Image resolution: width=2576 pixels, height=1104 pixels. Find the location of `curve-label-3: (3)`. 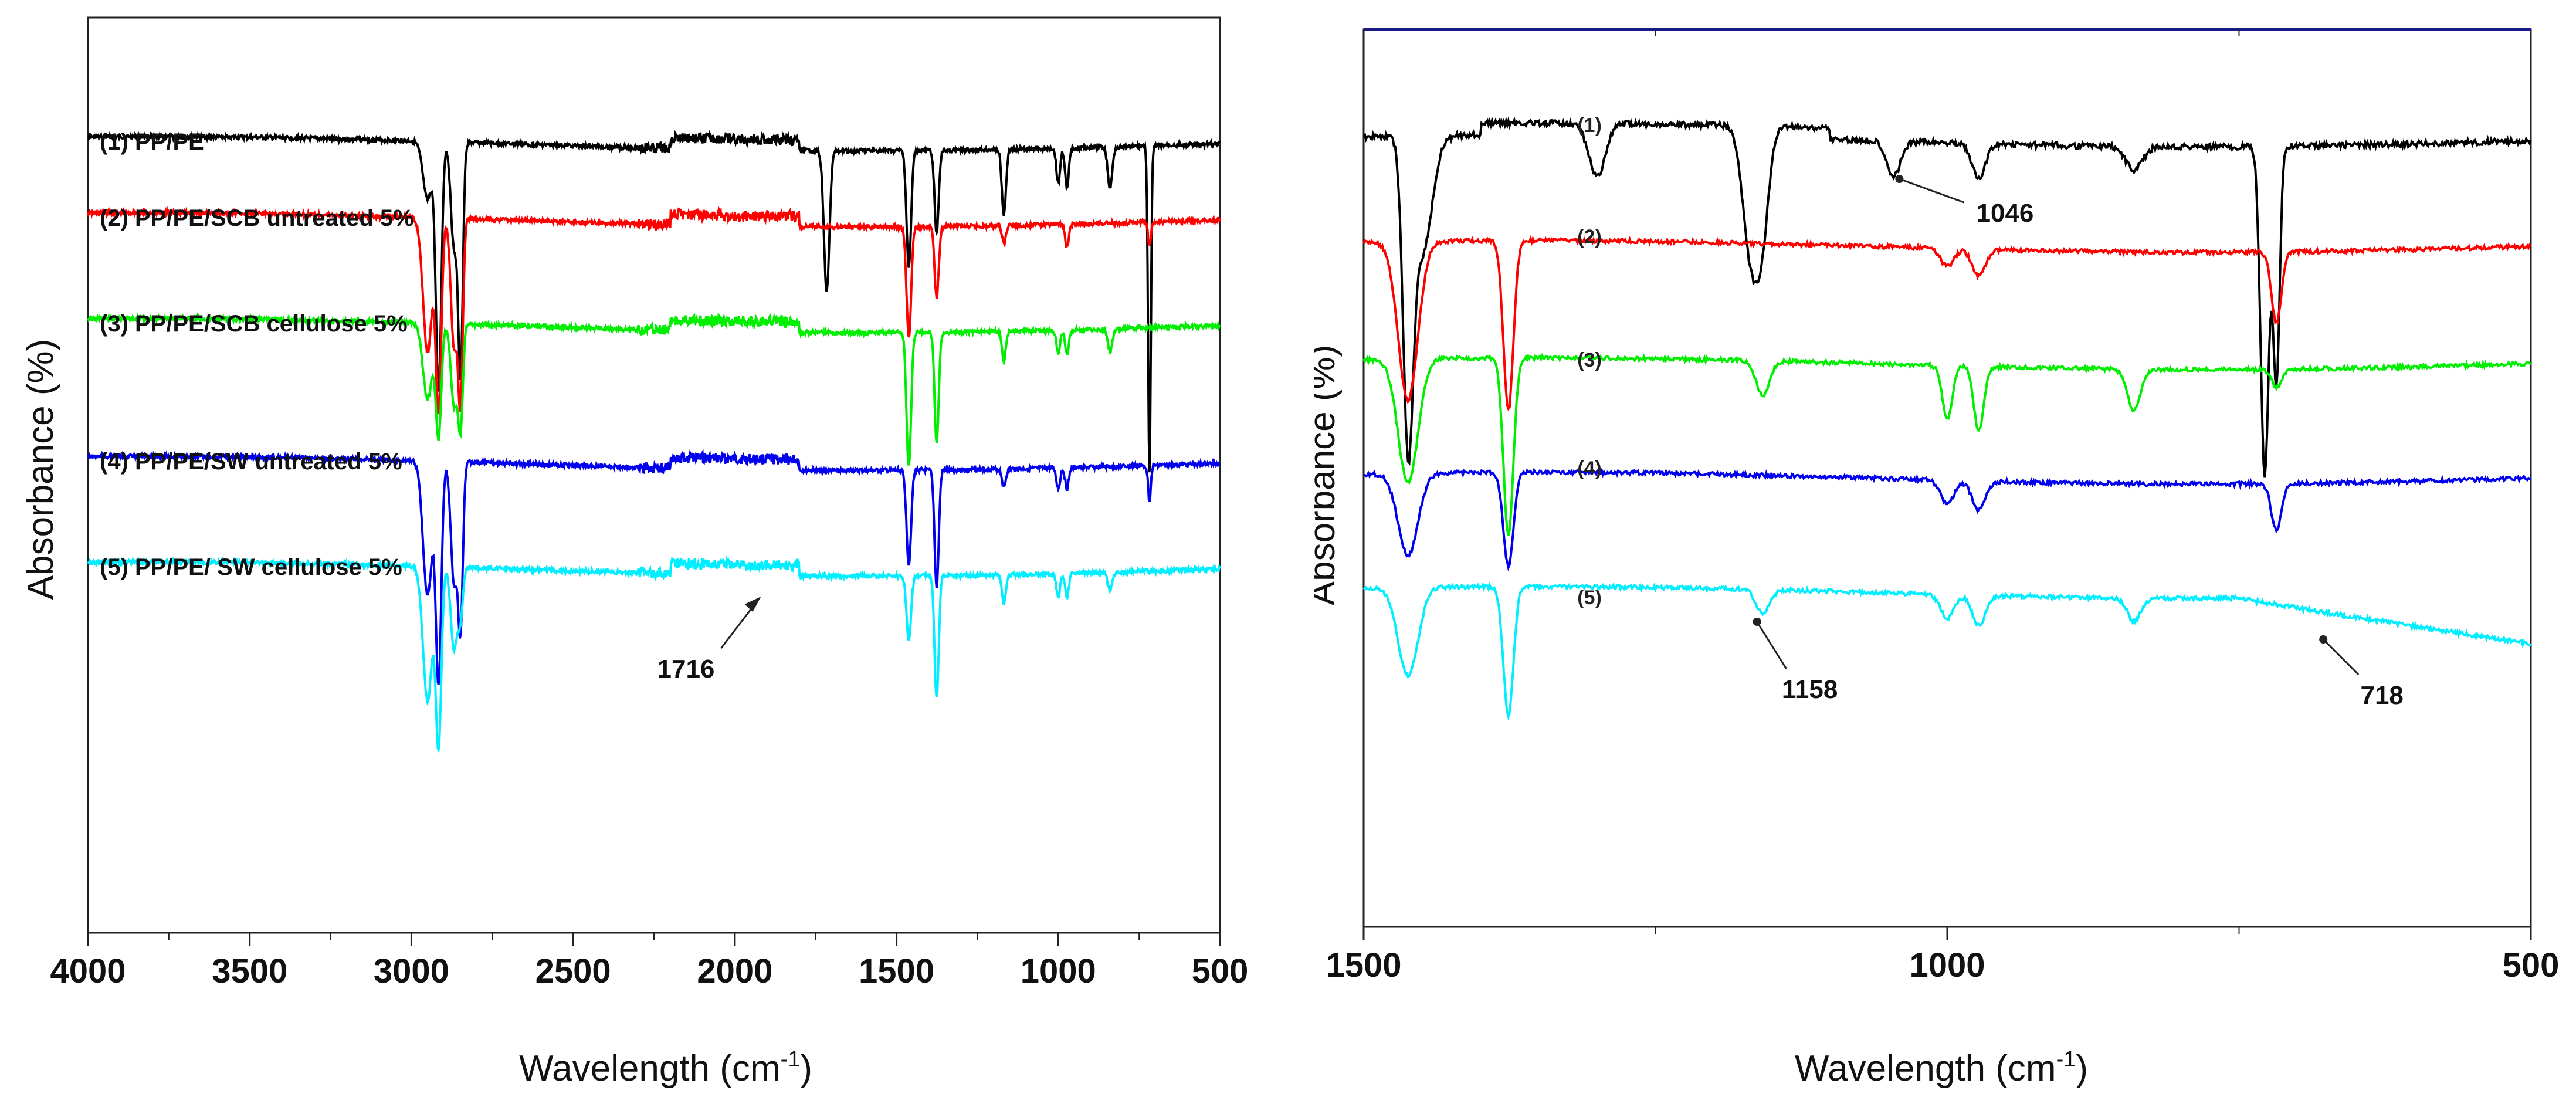

curve-label-3: (3) is located at coordinates (1590, 360).